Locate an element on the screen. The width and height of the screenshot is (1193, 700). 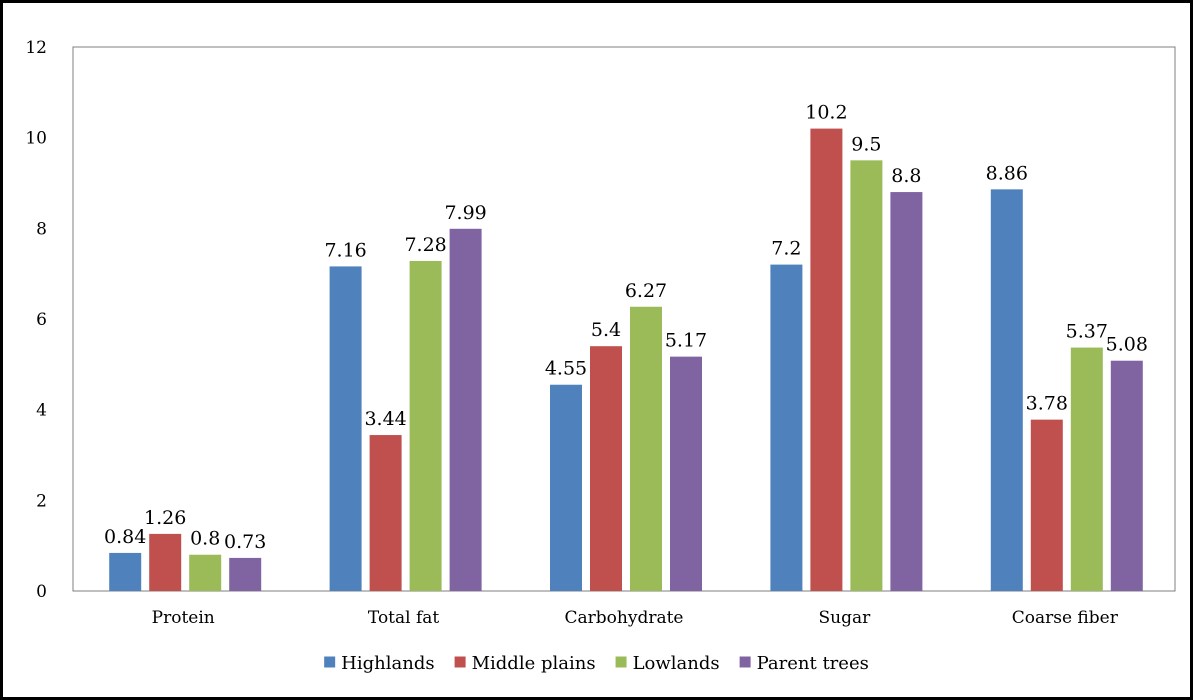
y-axis: 0 2 4 6 8 10 12 is located at coordinates (36, 320).